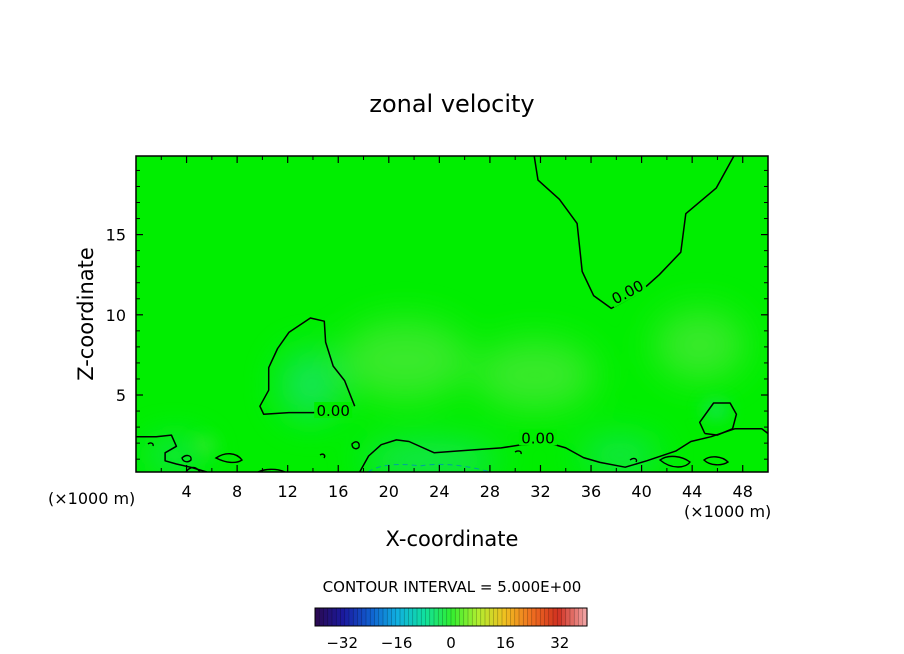 The image size is (904, 654). I want to click on x-axis-label: X-coordinate, so click(452, 539).